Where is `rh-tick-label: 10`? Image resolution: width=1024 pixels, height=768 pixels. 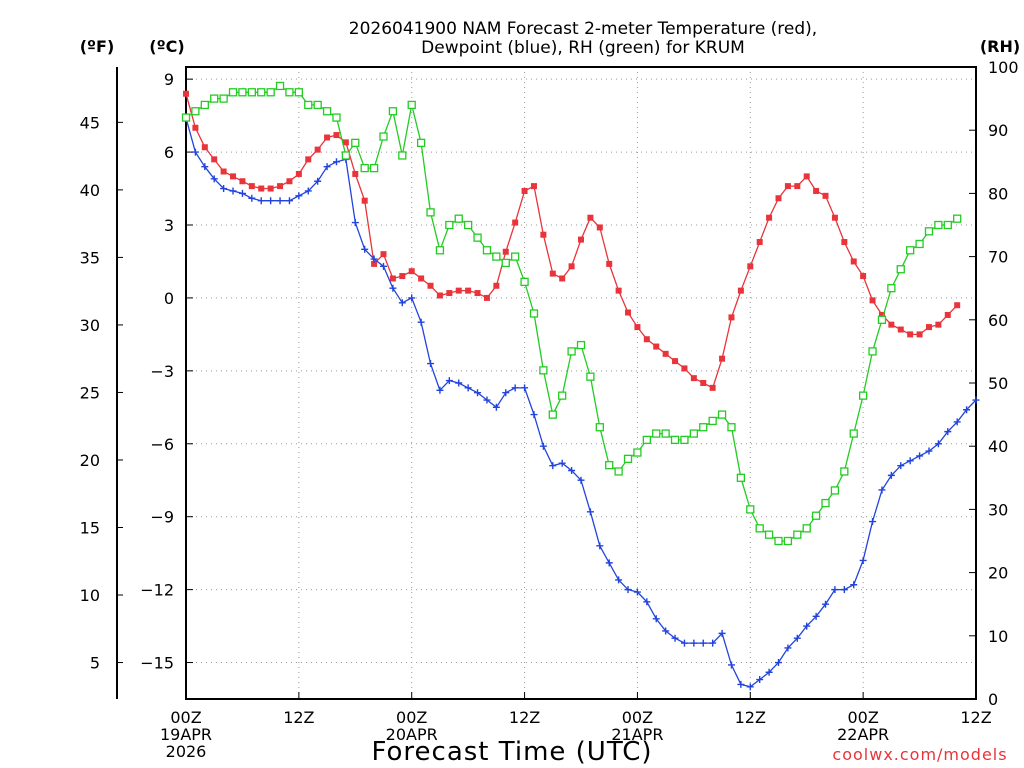
rh-tick-label: 10 is located at coordinates (998, 636).